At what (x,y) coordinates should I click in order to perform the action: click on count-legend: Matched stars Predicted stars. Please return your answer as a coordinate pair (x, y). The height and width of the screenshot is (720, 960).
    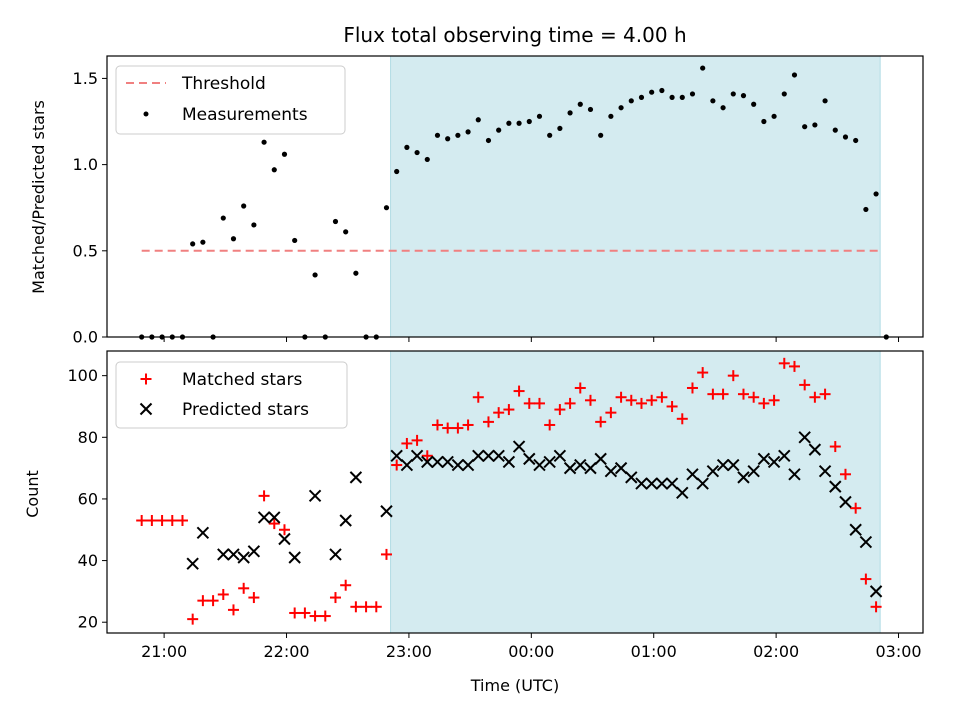
    Looking at the image, I should click on (231, 395).